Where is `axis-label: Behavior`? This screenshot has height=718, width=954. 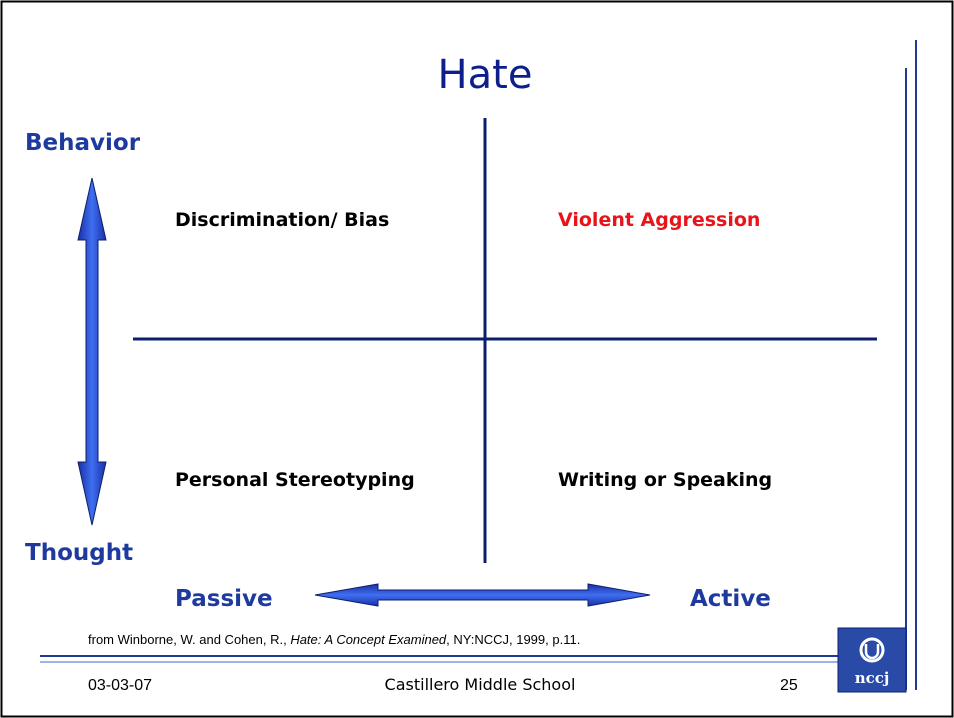 axis-label: Behavior is located at coordinates (83, 143).